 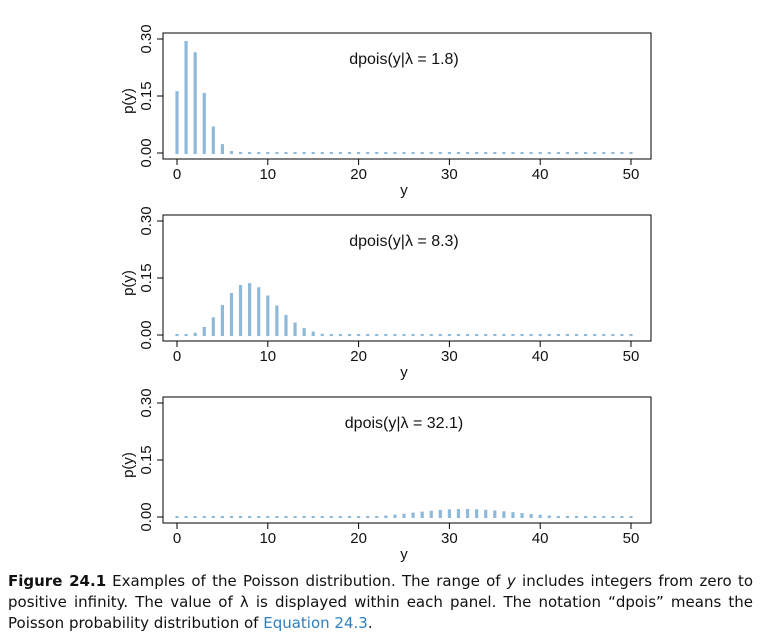 I want to click on panel-title: dpois(y|λ = 8.3), so click(x=404, y=241).